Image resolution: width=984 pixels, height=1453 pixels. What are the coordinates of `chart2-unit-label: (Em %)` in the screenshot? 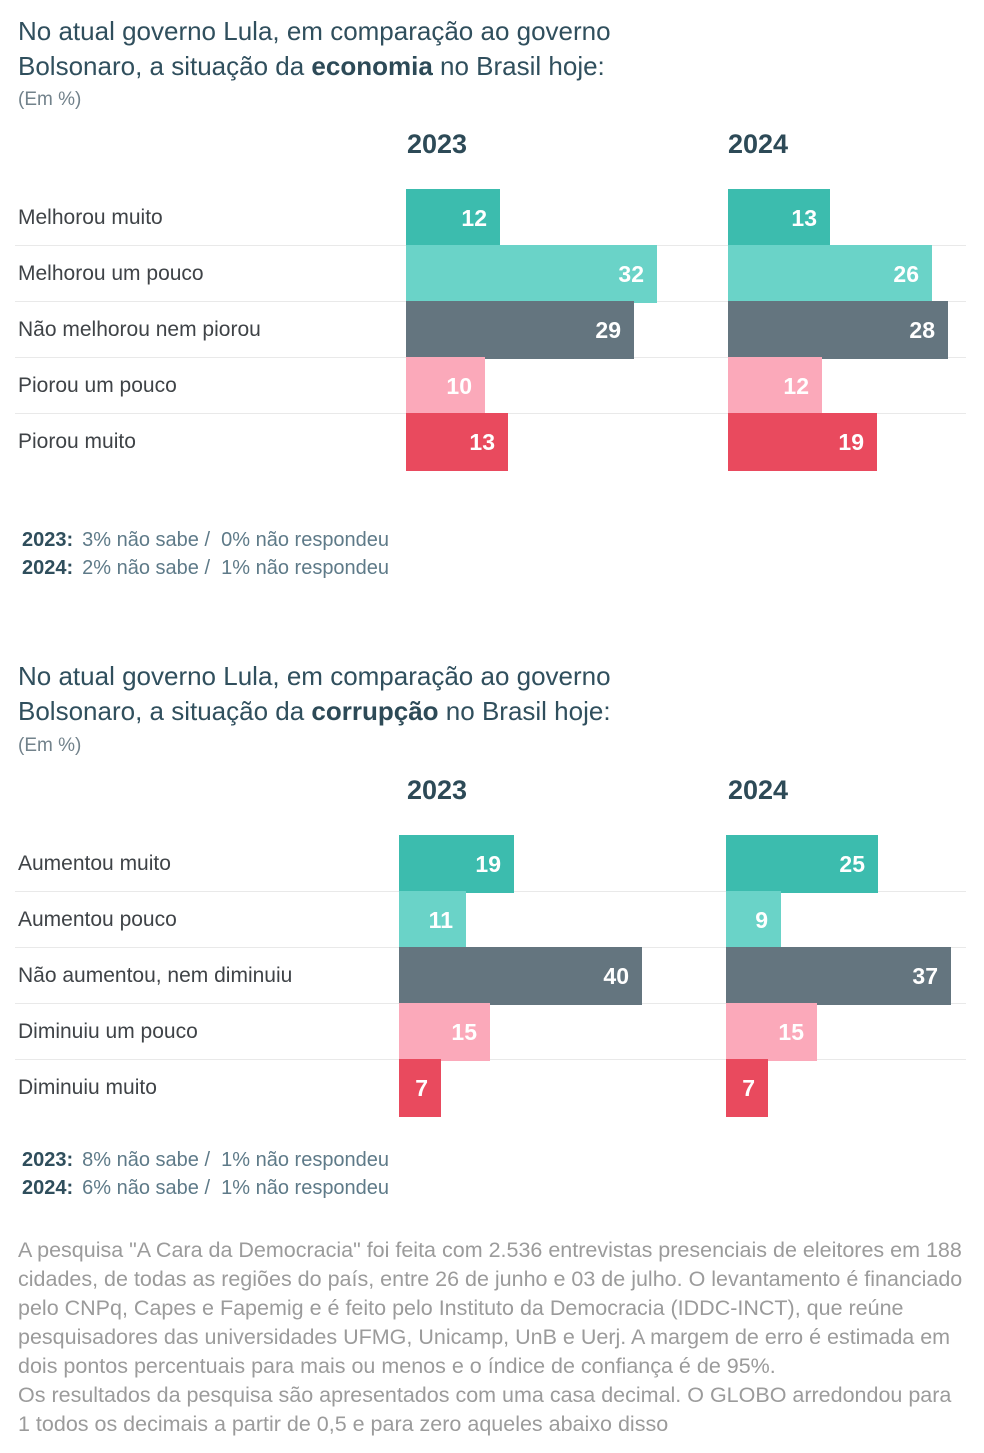 It's located at (50, 745).